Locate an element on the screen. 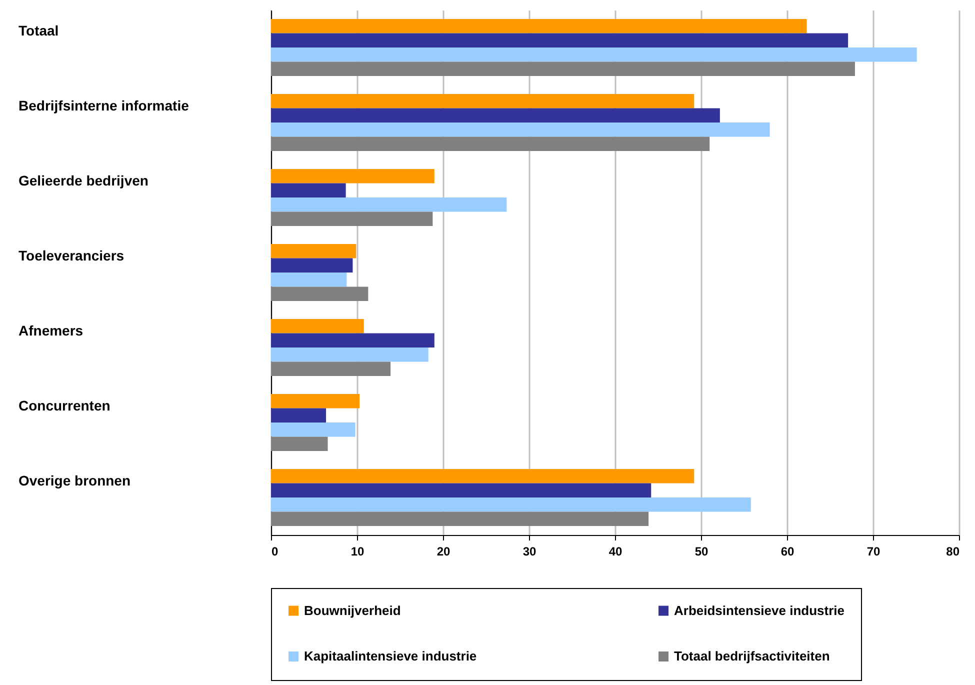 This screenshot has width=975, height=685. legend-label: Bouwnijverheid is located at coordinates (352, 610).